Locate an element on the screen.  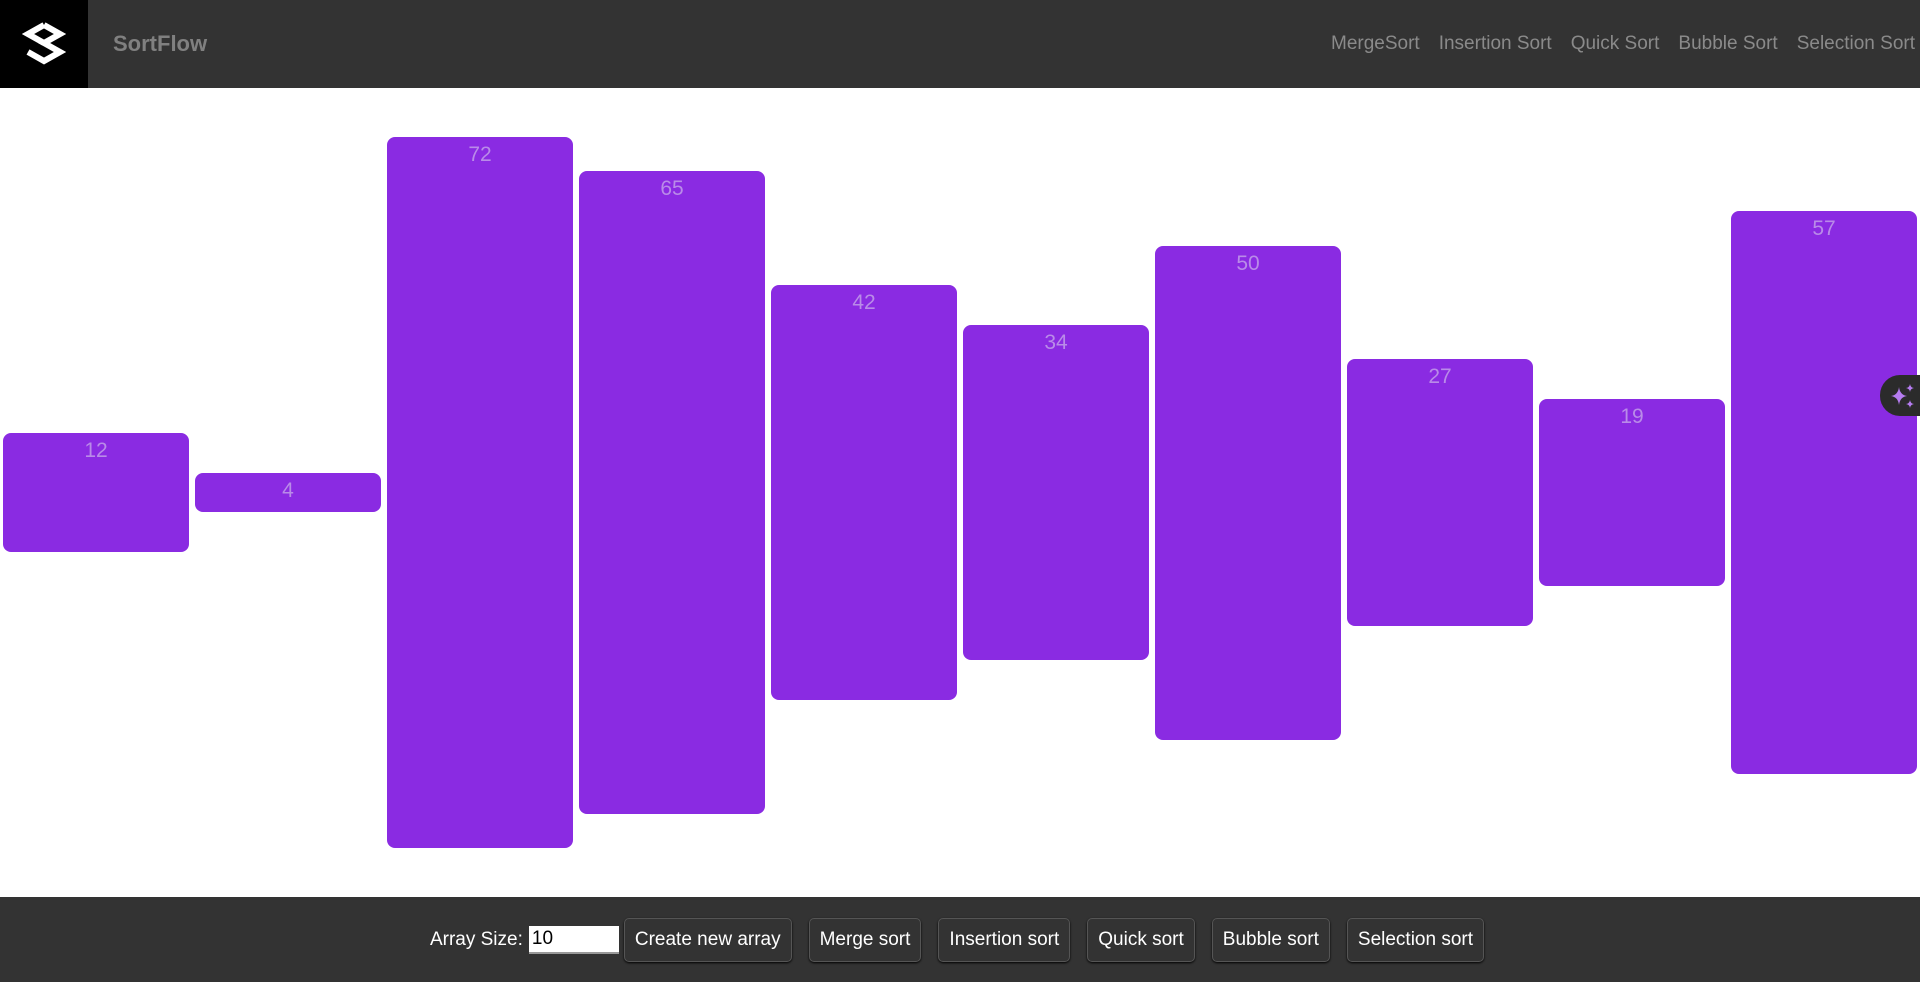
merge-sort-button: Merge sort is located at coordinates (865, 939).